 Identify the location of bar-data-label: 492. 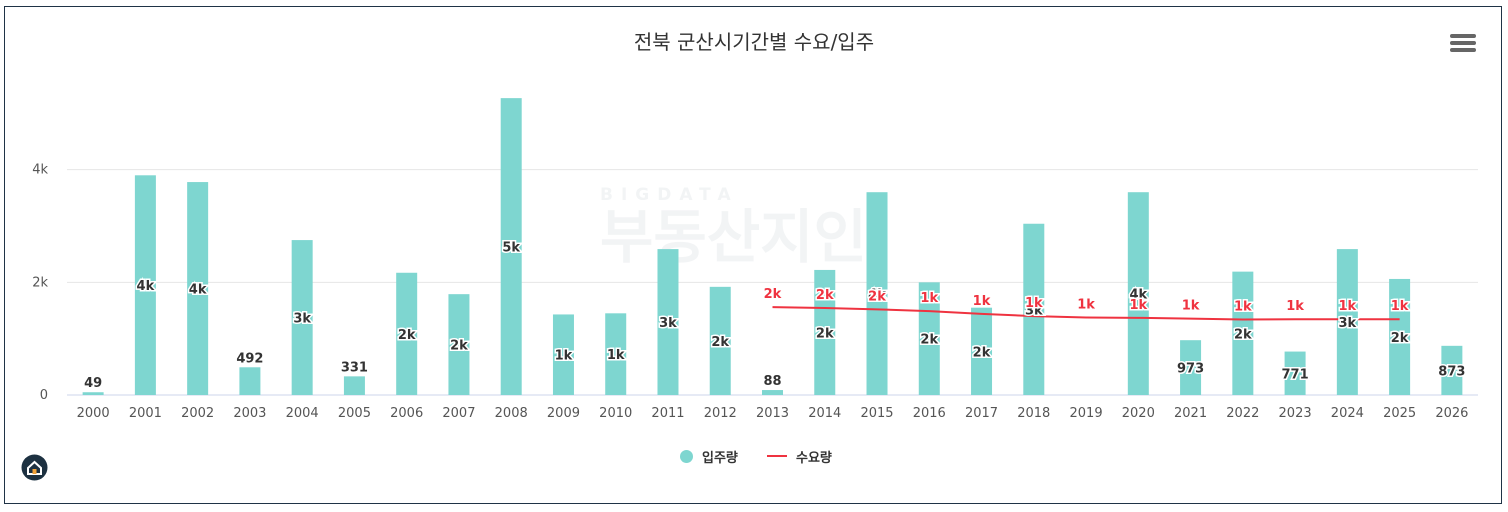
(249, 358).